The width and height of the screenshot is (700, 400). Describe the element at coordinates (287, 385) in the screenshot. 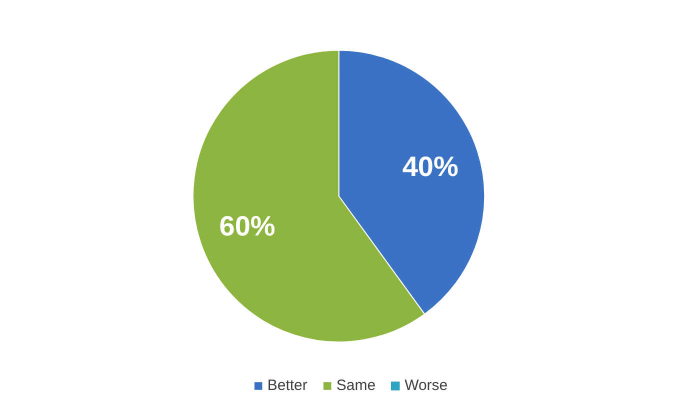

I see `legend-label: Better` at that location.